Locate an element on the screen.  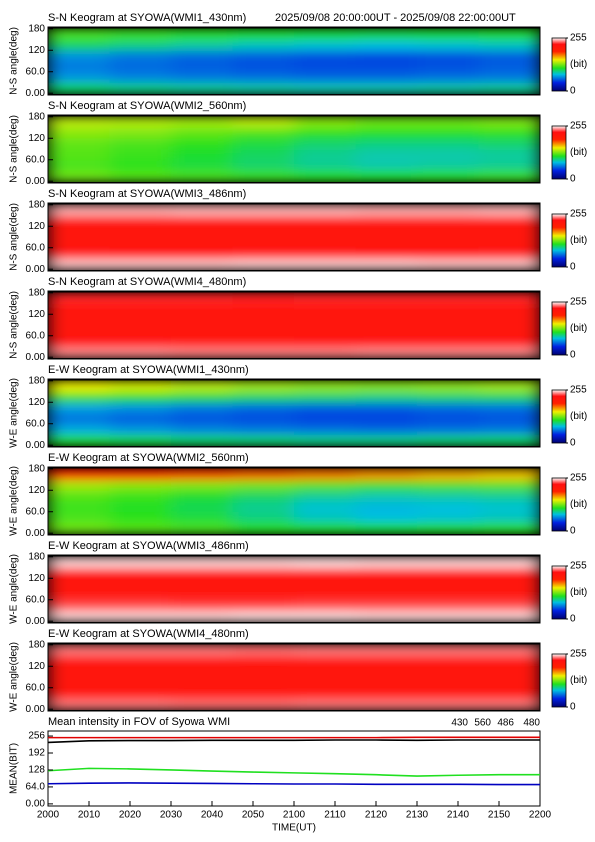
y-tick-label: 60.0 is located at coordinates (36, 71).